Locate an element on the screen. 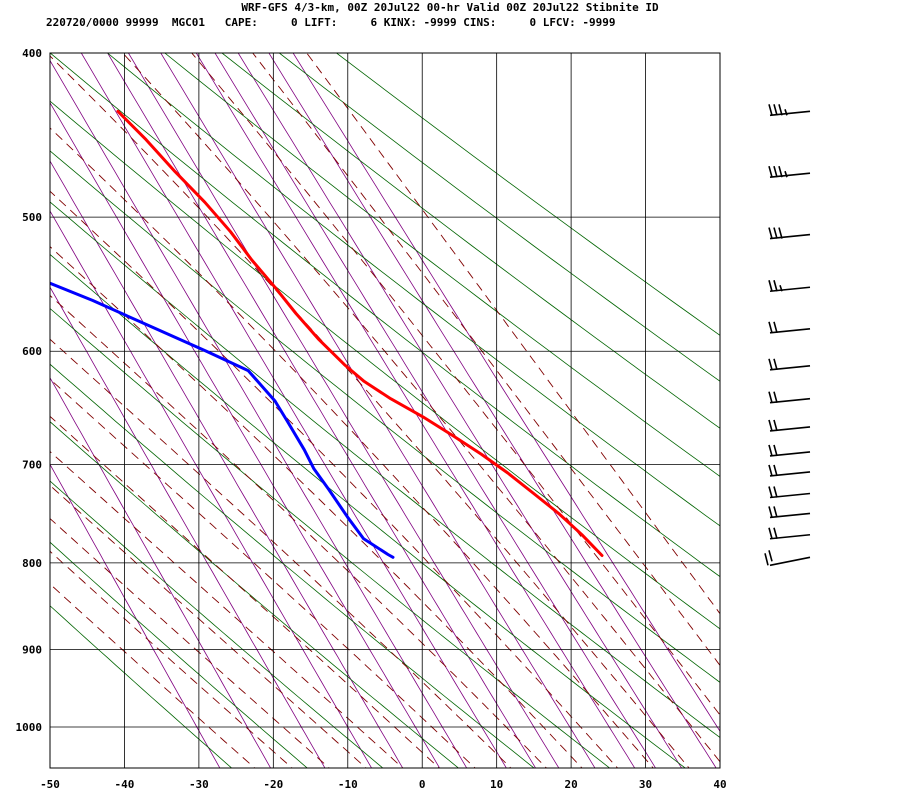 This screenshot has height=800, width=900. dry-adiabat-line is located at coordinates (179, 654).